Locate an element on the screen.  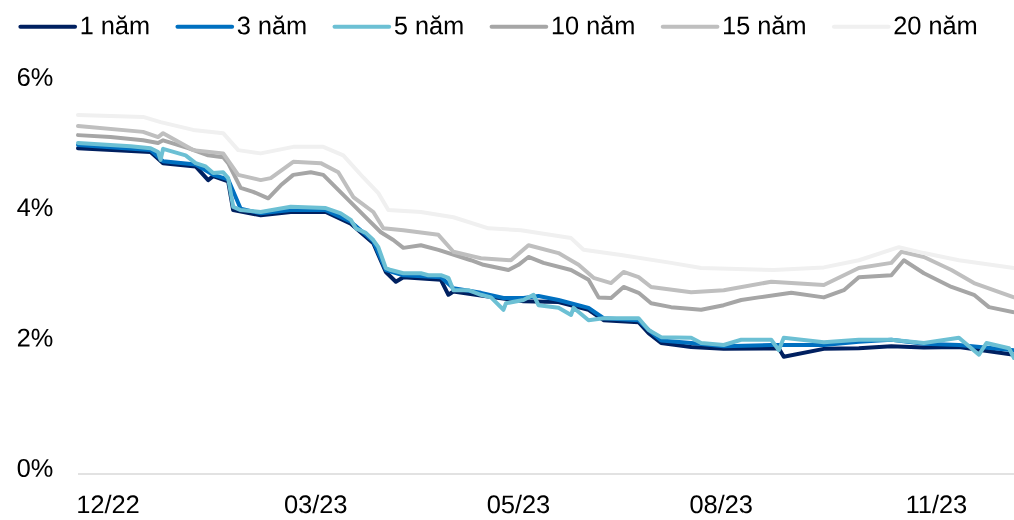
x-tick-label: 11/23 is located at coordinates (937, 504).